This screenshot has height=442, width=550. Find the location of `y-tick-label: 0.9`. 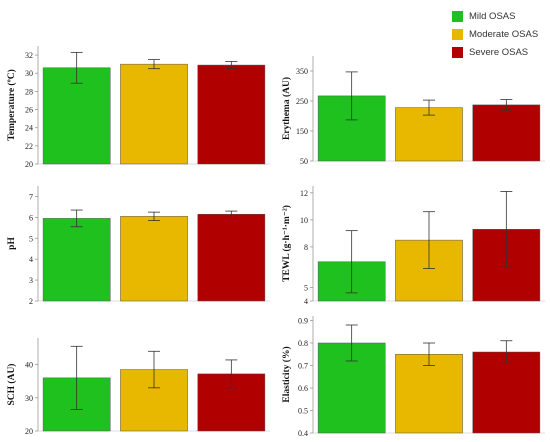

y-tick-label: 0.9 is located at coordinates (303, 321).